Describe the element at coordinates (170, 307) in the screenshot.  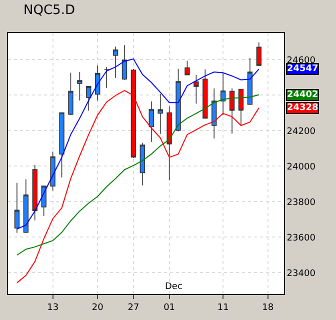
I see `x-tick-label: 01` at that location.